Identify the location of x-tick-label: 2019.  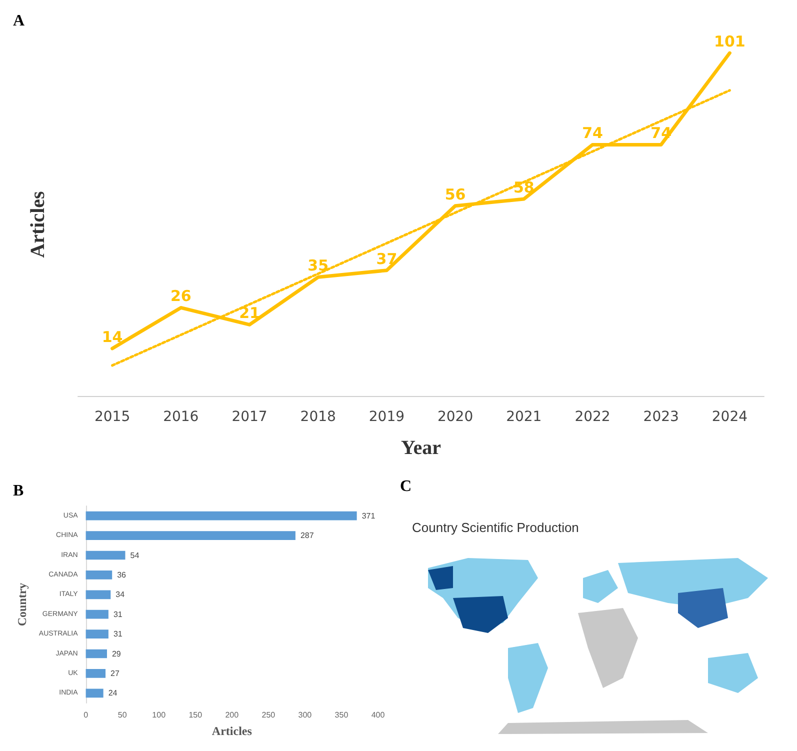
(386, 417).